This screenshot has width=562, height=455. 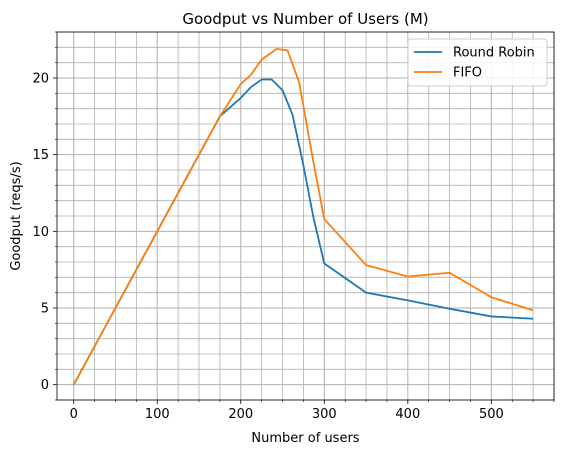 I want to click on legend-label-fifo: FIFO, so click(x=467, y=73).